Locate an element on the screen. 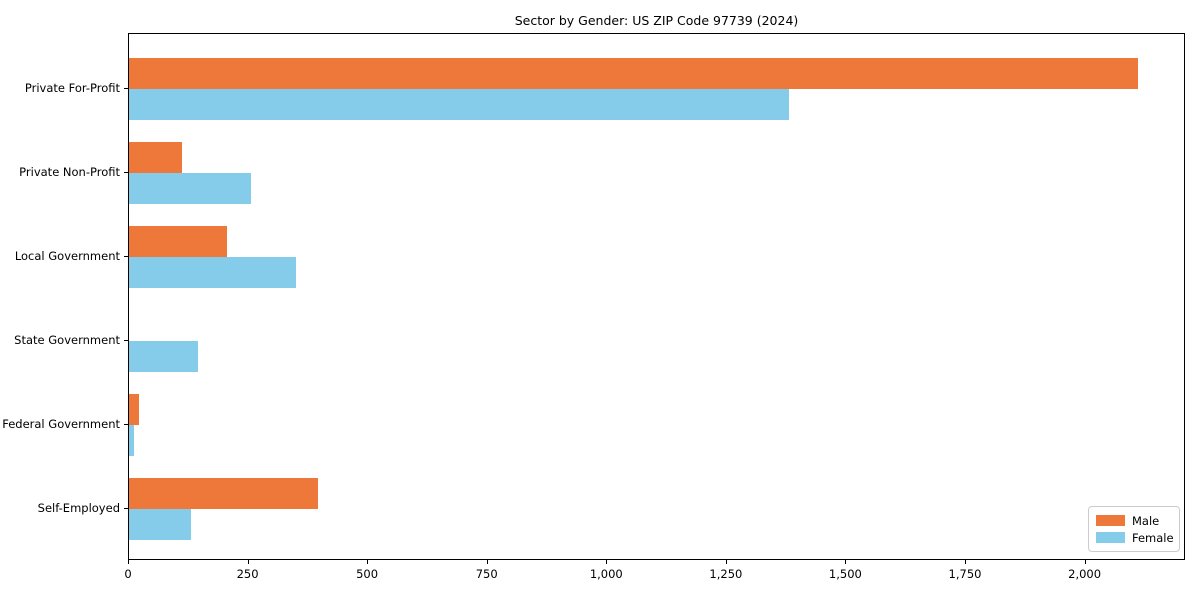  y-tick-label: Private Non-Profit is located at coordinates (69, 172).